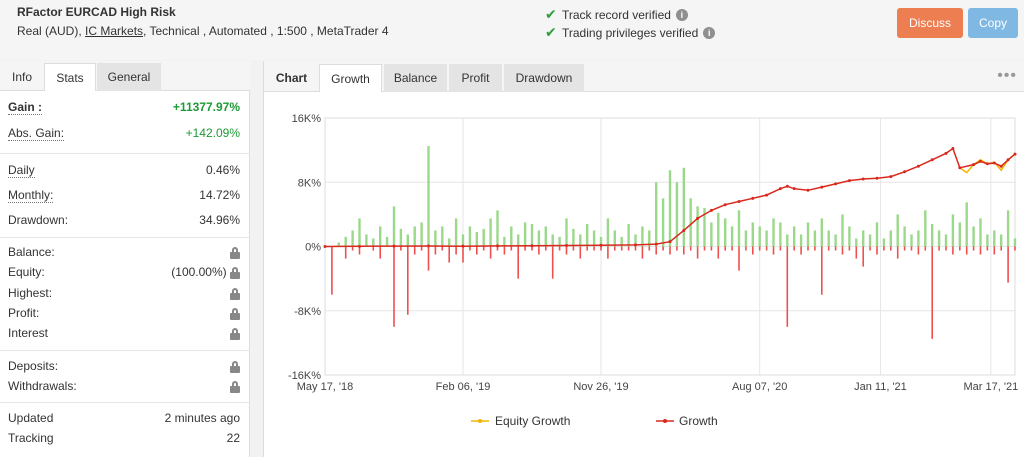  Describe the element at coordinates (665, 421) in the screenshot. I see `legend-growth-marker` at that location.